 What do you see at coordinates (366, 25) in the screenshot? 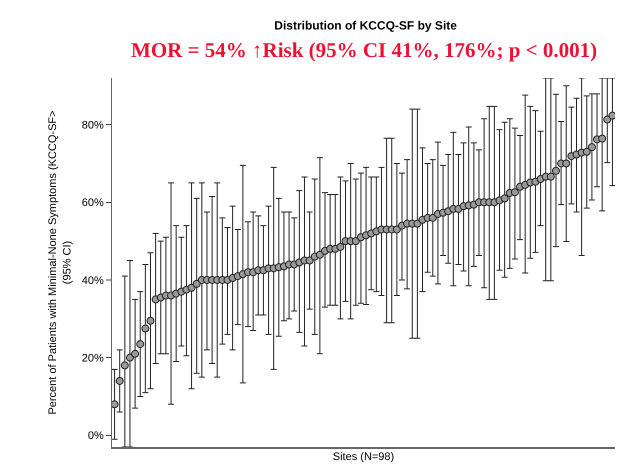
I see `chart-title: Distribution of KCCQ-SF by Site` at bounding box center [366, 25].